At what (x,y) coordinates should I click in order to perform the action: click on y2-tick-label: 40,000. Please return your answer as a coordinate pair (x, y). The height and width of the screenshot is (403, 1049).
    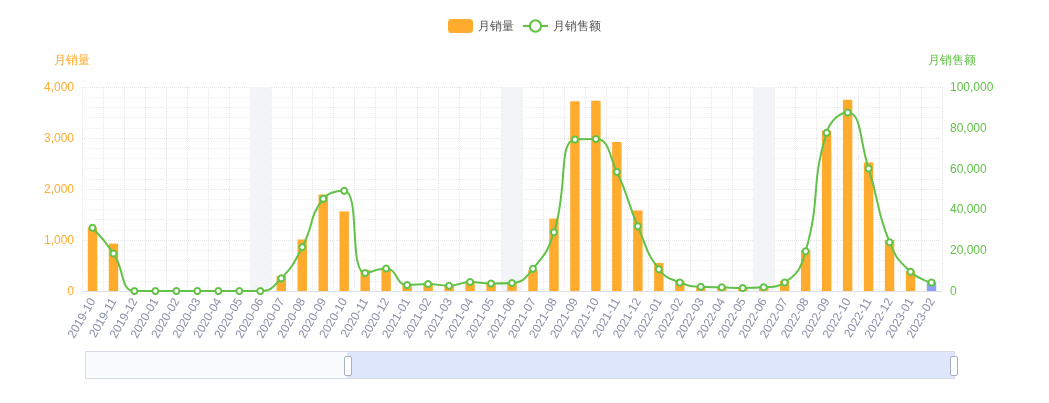
    Looking at the image, I should click on (969, 209).